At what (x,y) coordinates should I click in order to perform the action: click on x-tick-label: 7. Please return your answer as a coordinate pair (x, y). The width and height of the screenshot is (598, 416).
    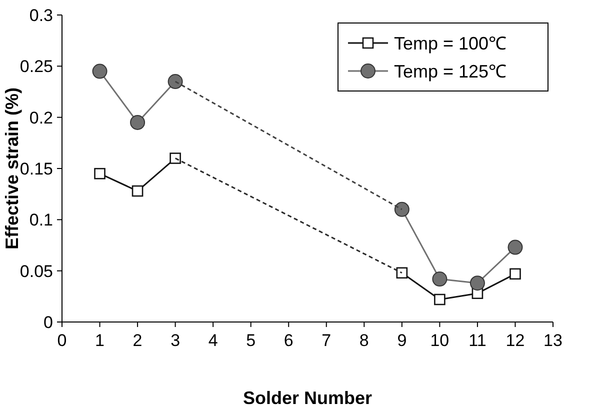
    Looking at the image, I should click on (327, 340).